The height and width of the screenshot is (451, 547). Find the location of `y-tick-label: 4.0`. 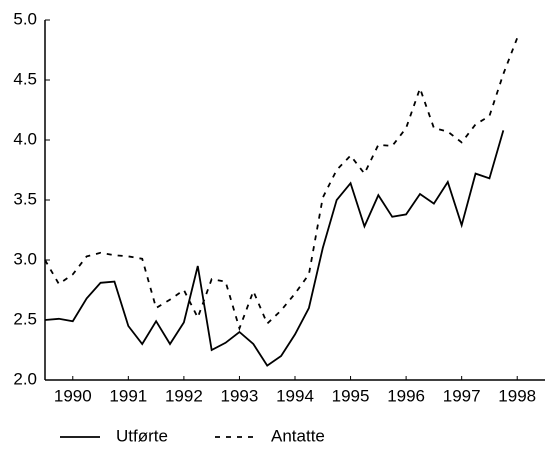

y-tick-label: 4.0 is located at coordinates (25, 138).